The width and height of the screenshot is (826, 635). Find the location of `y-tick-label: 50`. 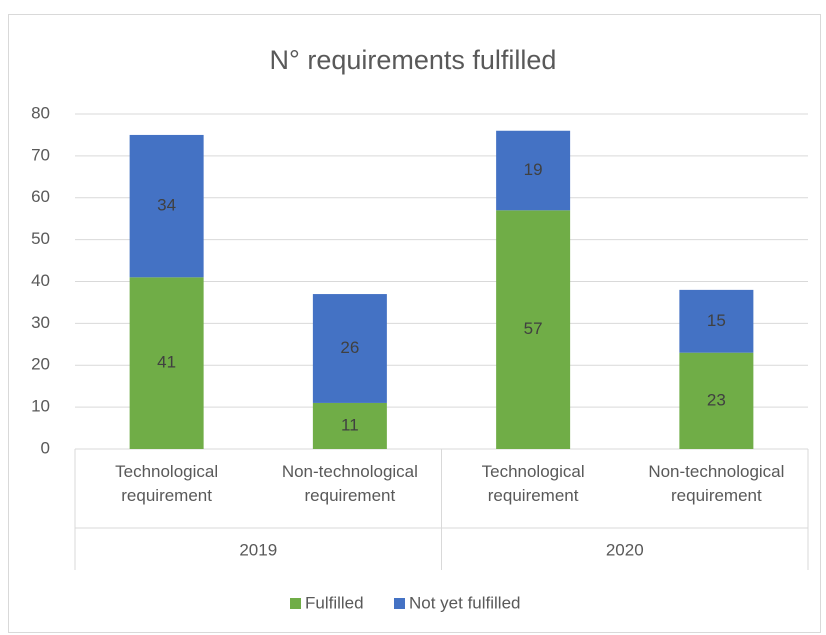

y-tick-label: 50 is located at coordinates (40, 238).